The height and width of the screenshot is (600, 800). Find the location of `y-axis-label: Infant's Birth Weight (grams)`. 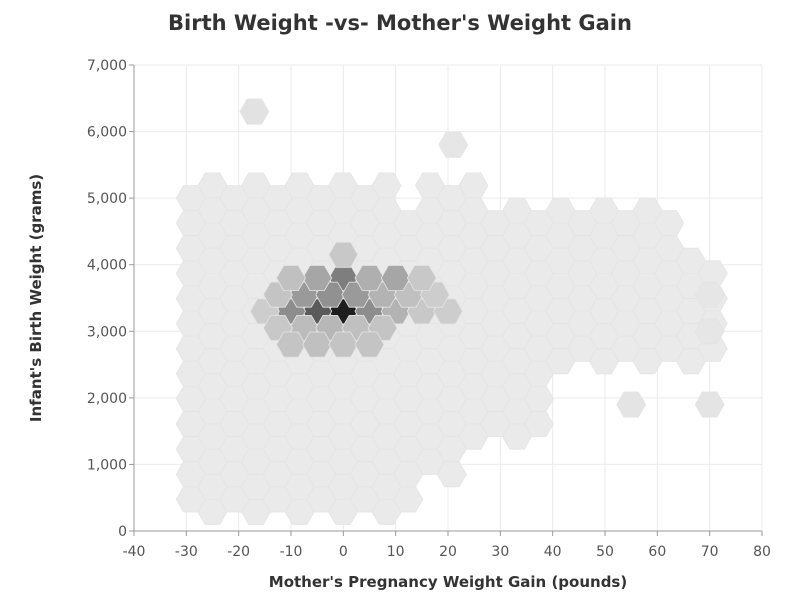

y-axis-label: Infant's Birth Weight (grams) is located at coordinates (36, 298).